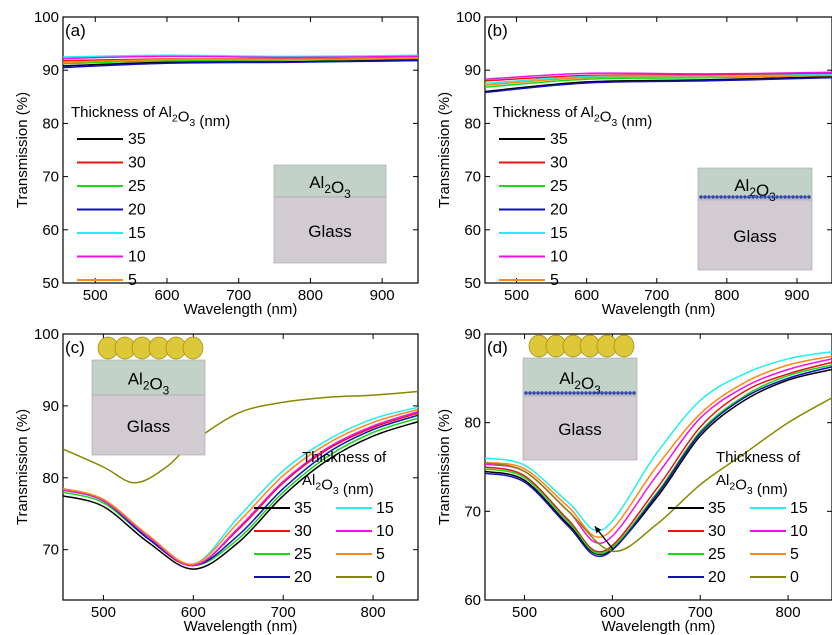 The height and width of the screenshot is (635, 832). Describe the element at coordinates (385, 508) in the screenshot. I see `legend-label-15: 15` at that location.